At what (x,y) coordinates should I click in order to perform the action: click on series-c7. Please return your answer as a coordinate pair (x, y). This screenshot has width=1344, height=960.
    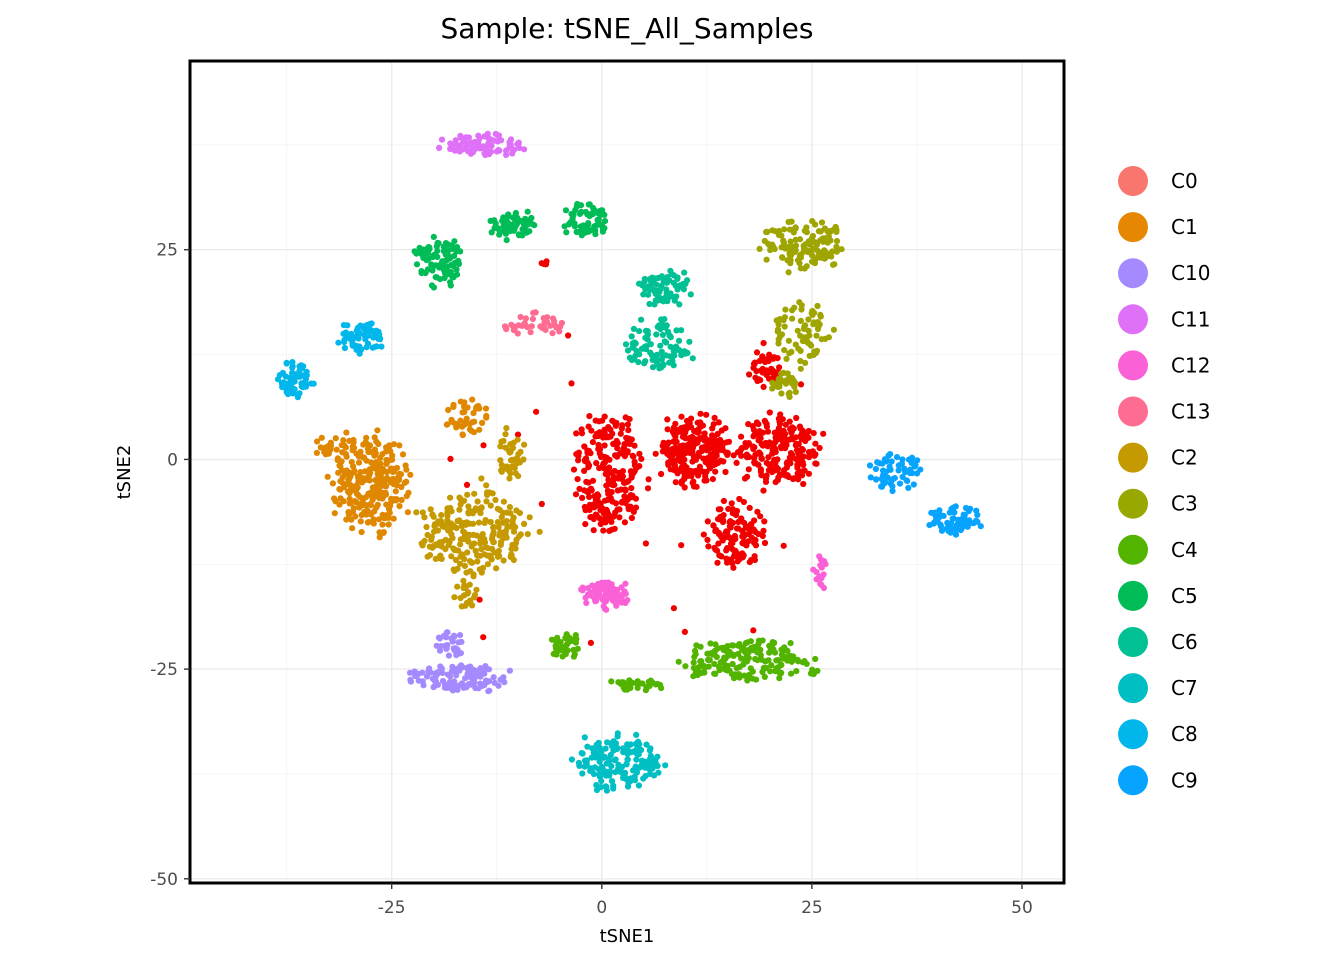
    Looking at the image, I should click on (618, 762).